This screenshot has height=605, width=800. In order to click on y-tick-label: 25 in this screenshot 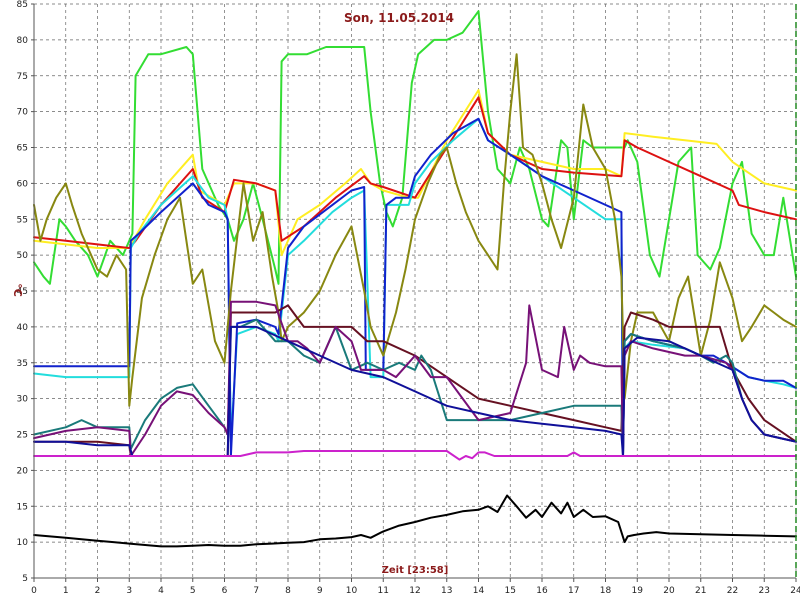, I will do `click(22, 436)`.